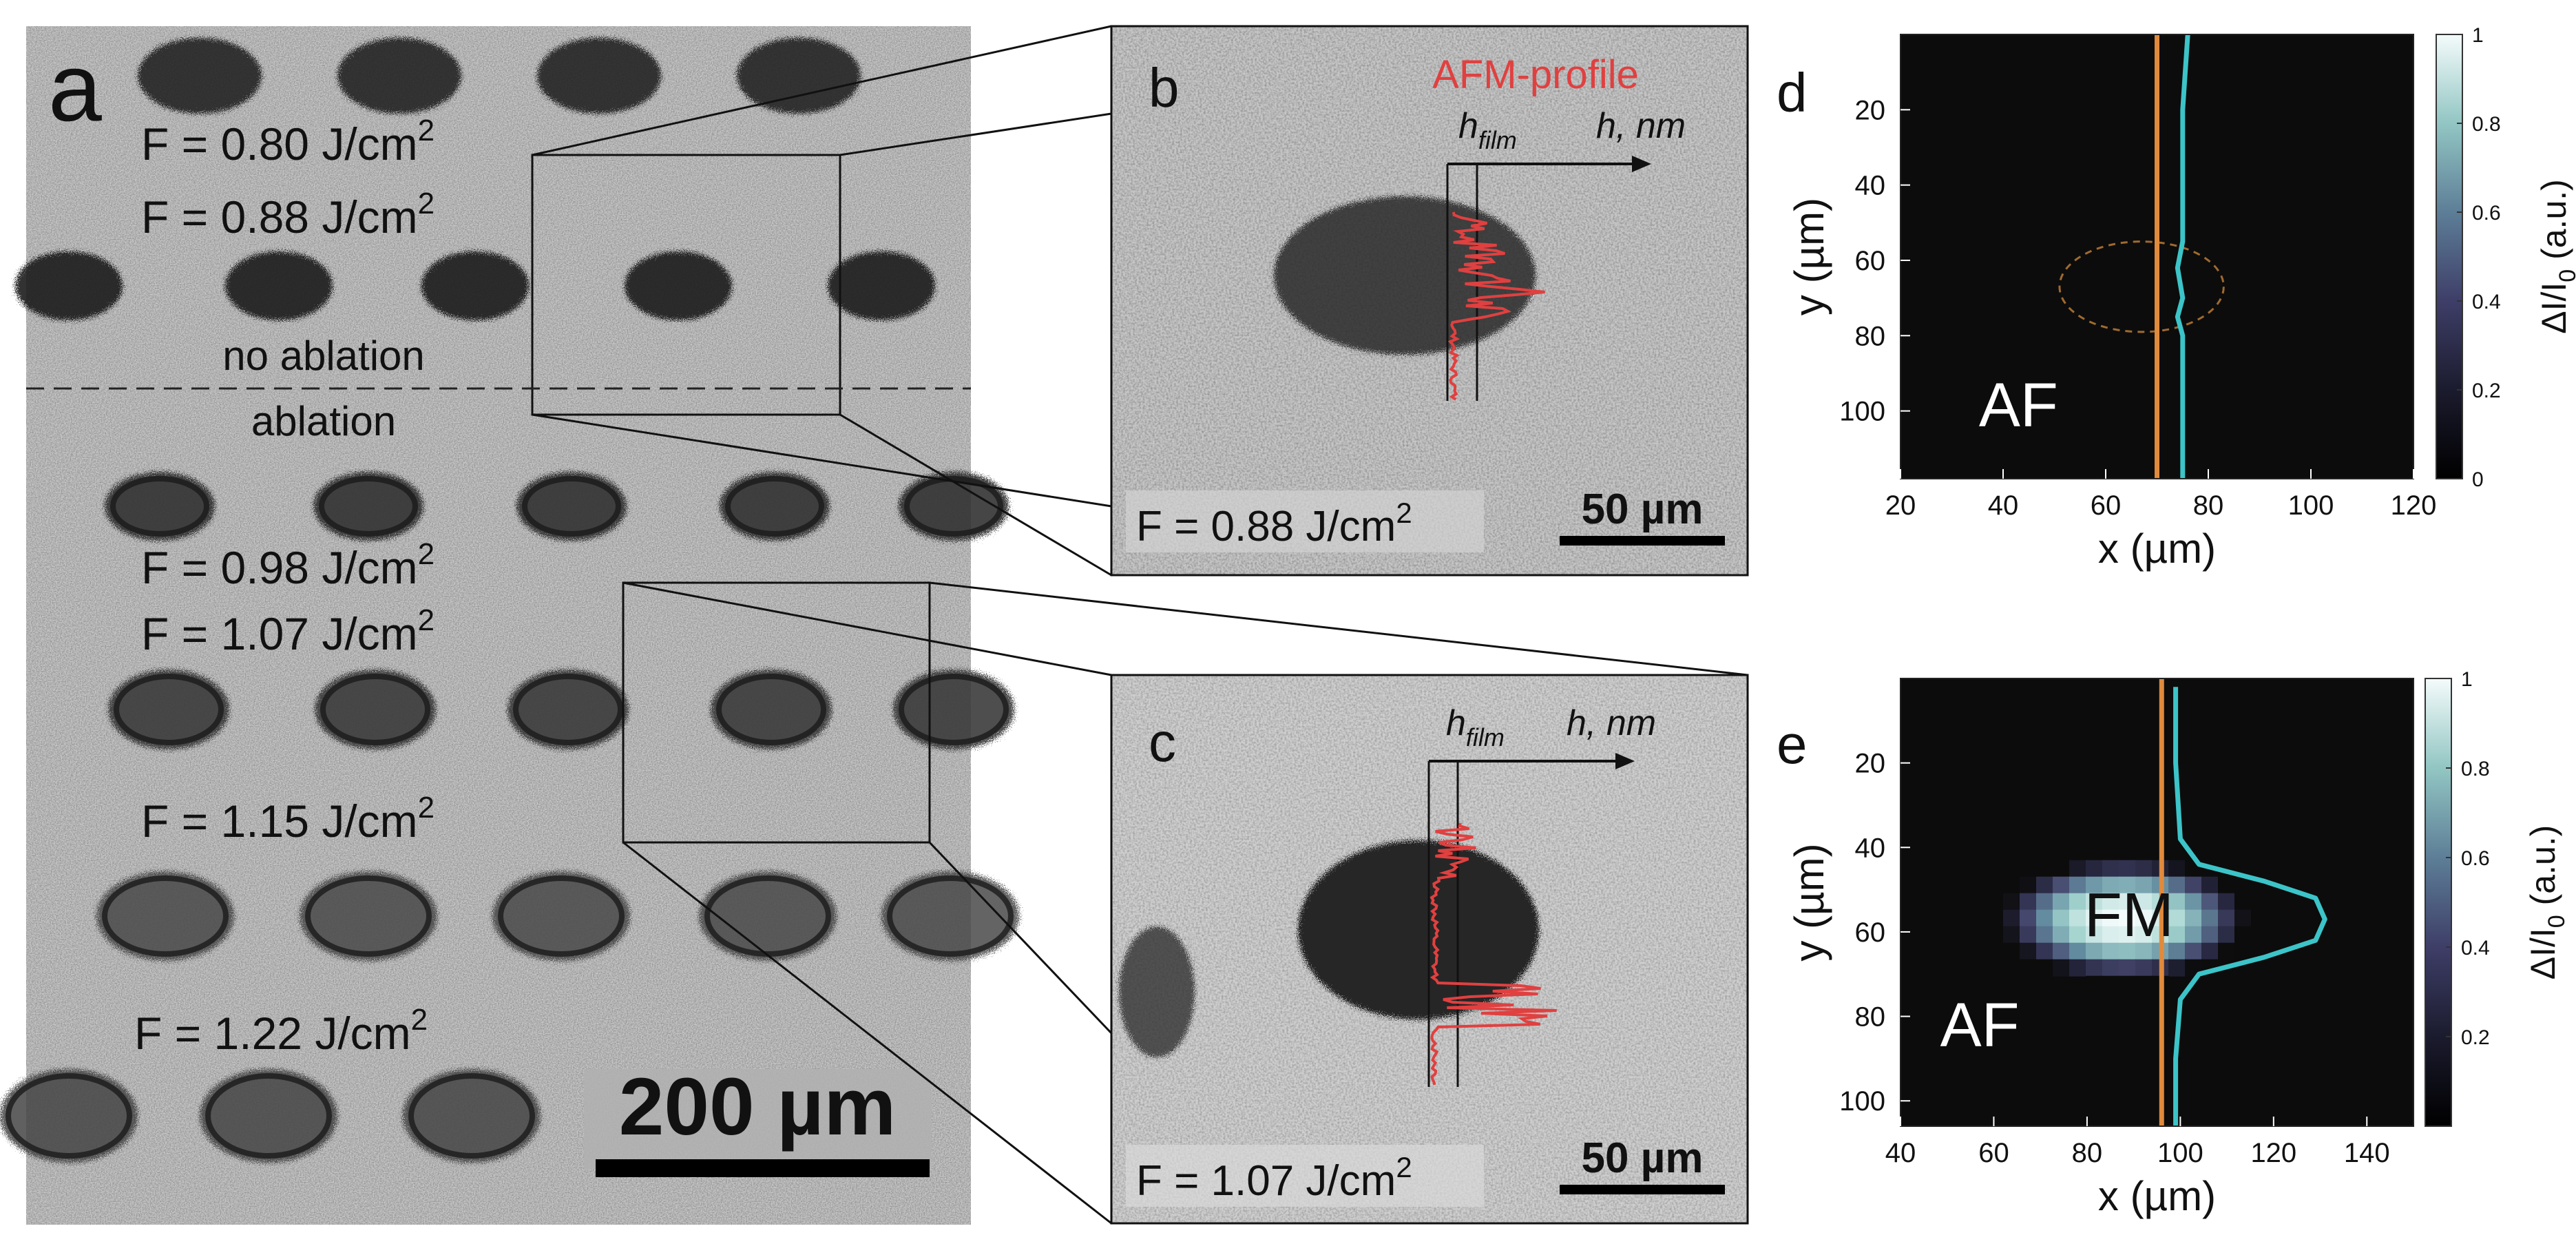  Describe the element at coordinates (2367, 1153) in the screenshot. I see `x-tick-label: 140` at that location.